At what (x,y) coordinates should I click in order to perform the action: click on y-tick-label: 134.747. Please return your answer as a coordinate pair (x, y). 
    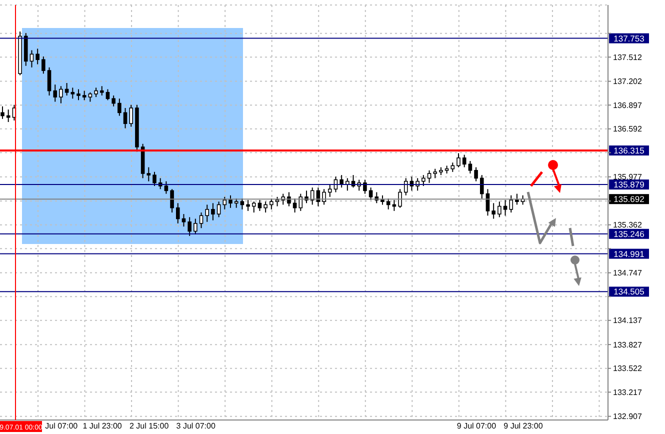
    Looking at the image, I should click on (627, 273).